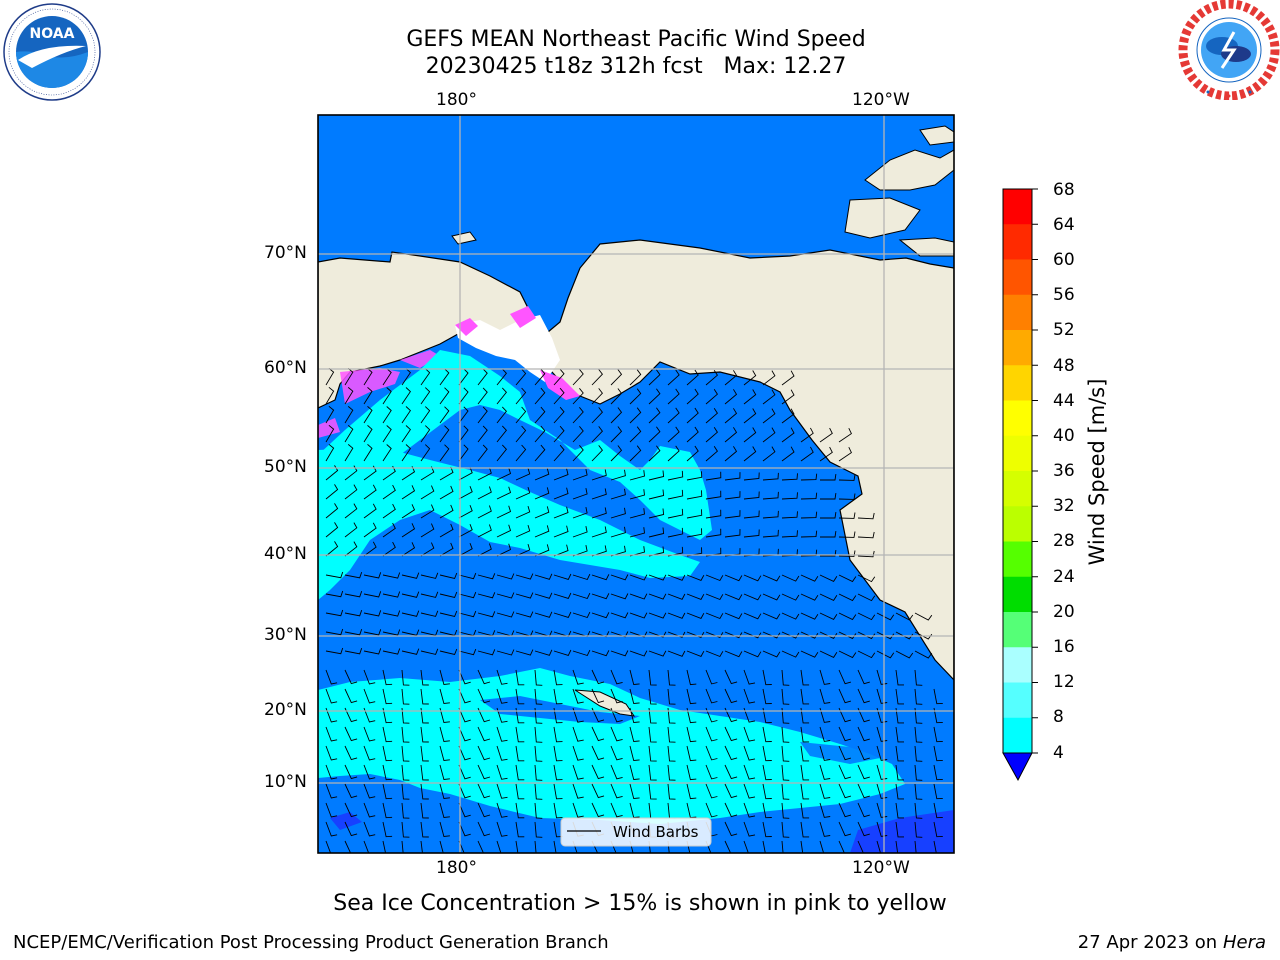 This screenshot has height=960, width=1280. What do you see at coordinates (1064, 612) in the screenshot?
I see `colorbar-tick: 20` at bounding box center [1064, 612].